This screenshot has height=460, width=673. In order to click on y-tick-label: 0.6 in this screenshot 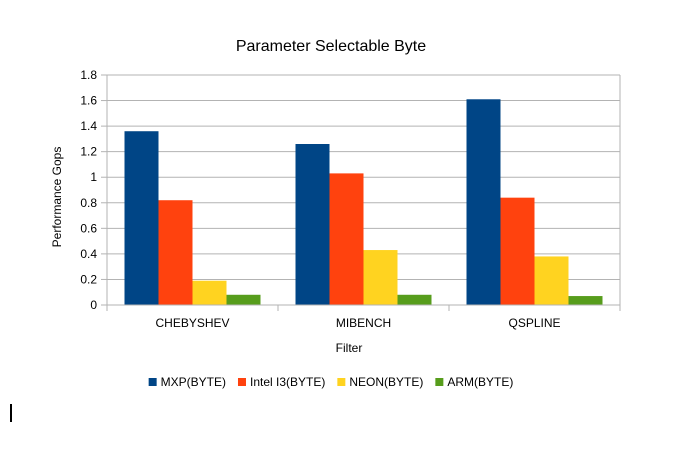, I will do `click(88, 228)`.